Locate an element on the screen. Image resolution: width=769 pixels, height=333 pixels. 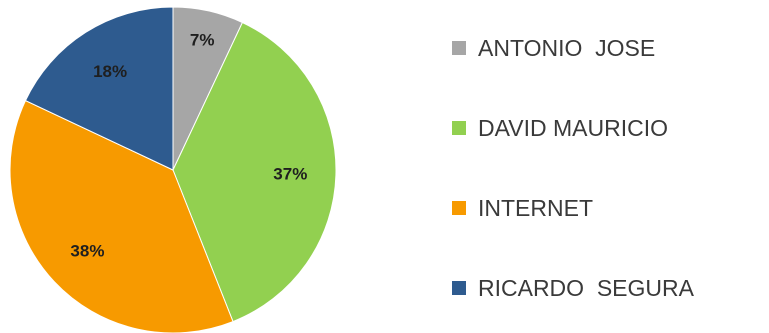
legend-item-ricardo-segura: RICARDO SEGURA is located at coordinates (573, 288).